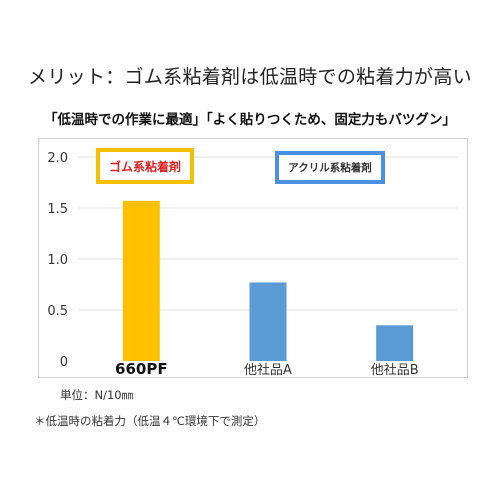 The image size is (500, 500). I want to click on page-title: メリット：ゴム系粘着剤は低温時での粘着力が高い, so click(250, 77).